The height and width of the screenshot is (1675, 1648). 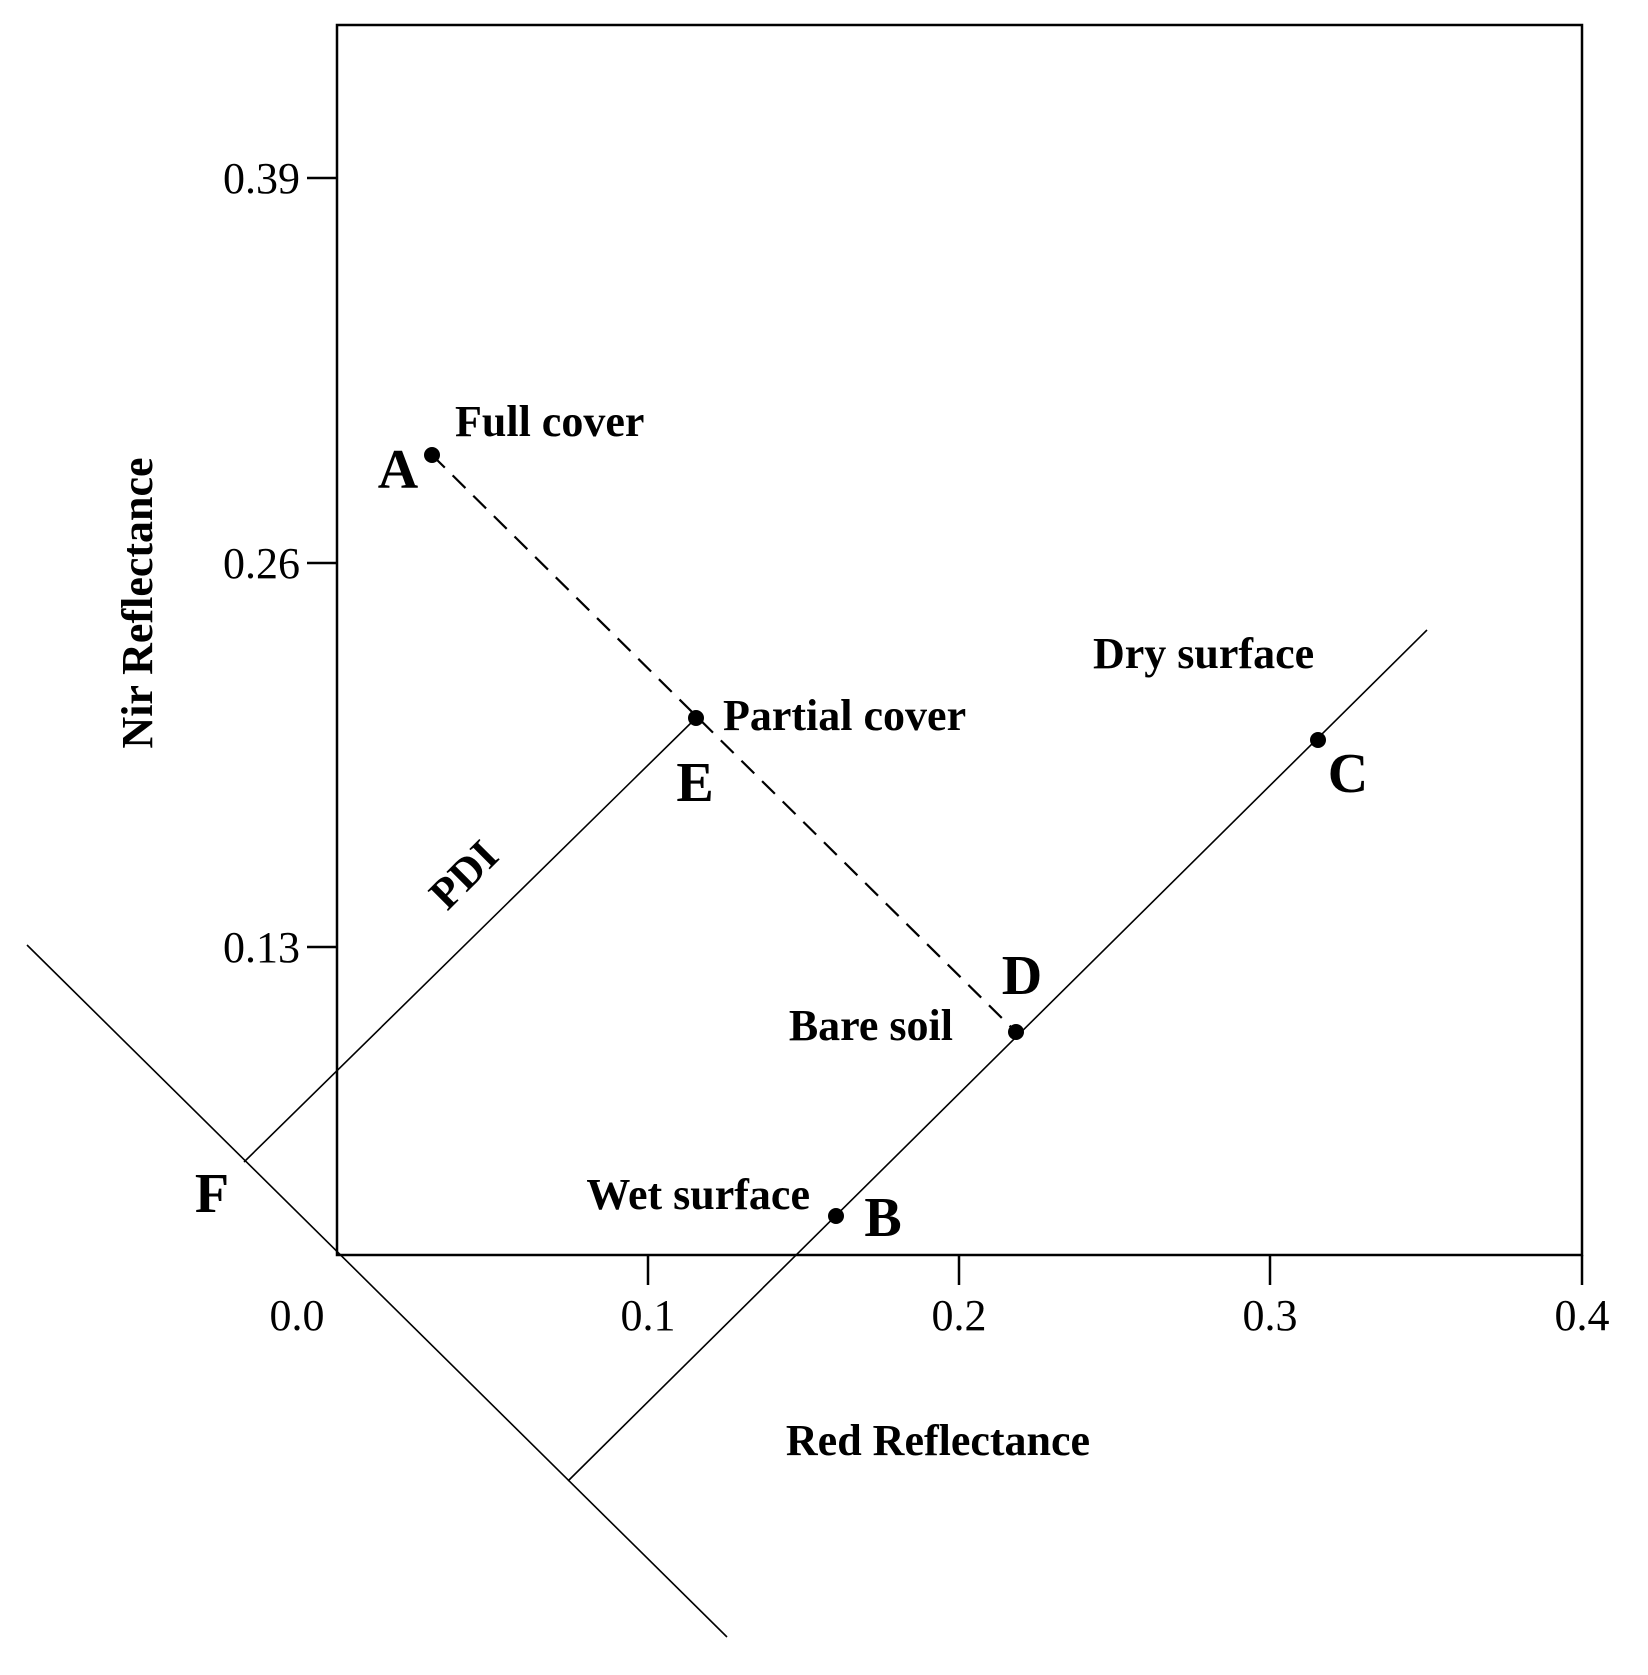 I want to click on vegetation-dashed-line, so click(x=724, y=743).